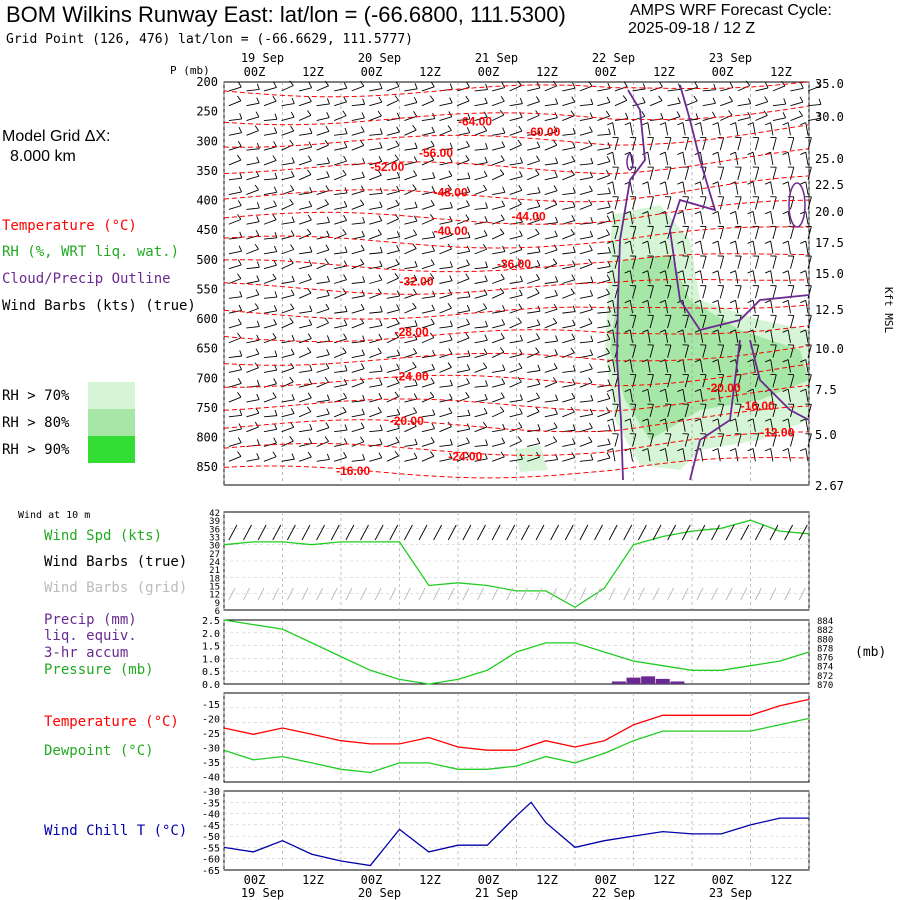 The height and width of the screenshot is (900, 900). I want to click on pressure-tick-label: 878, so click(825, 649).